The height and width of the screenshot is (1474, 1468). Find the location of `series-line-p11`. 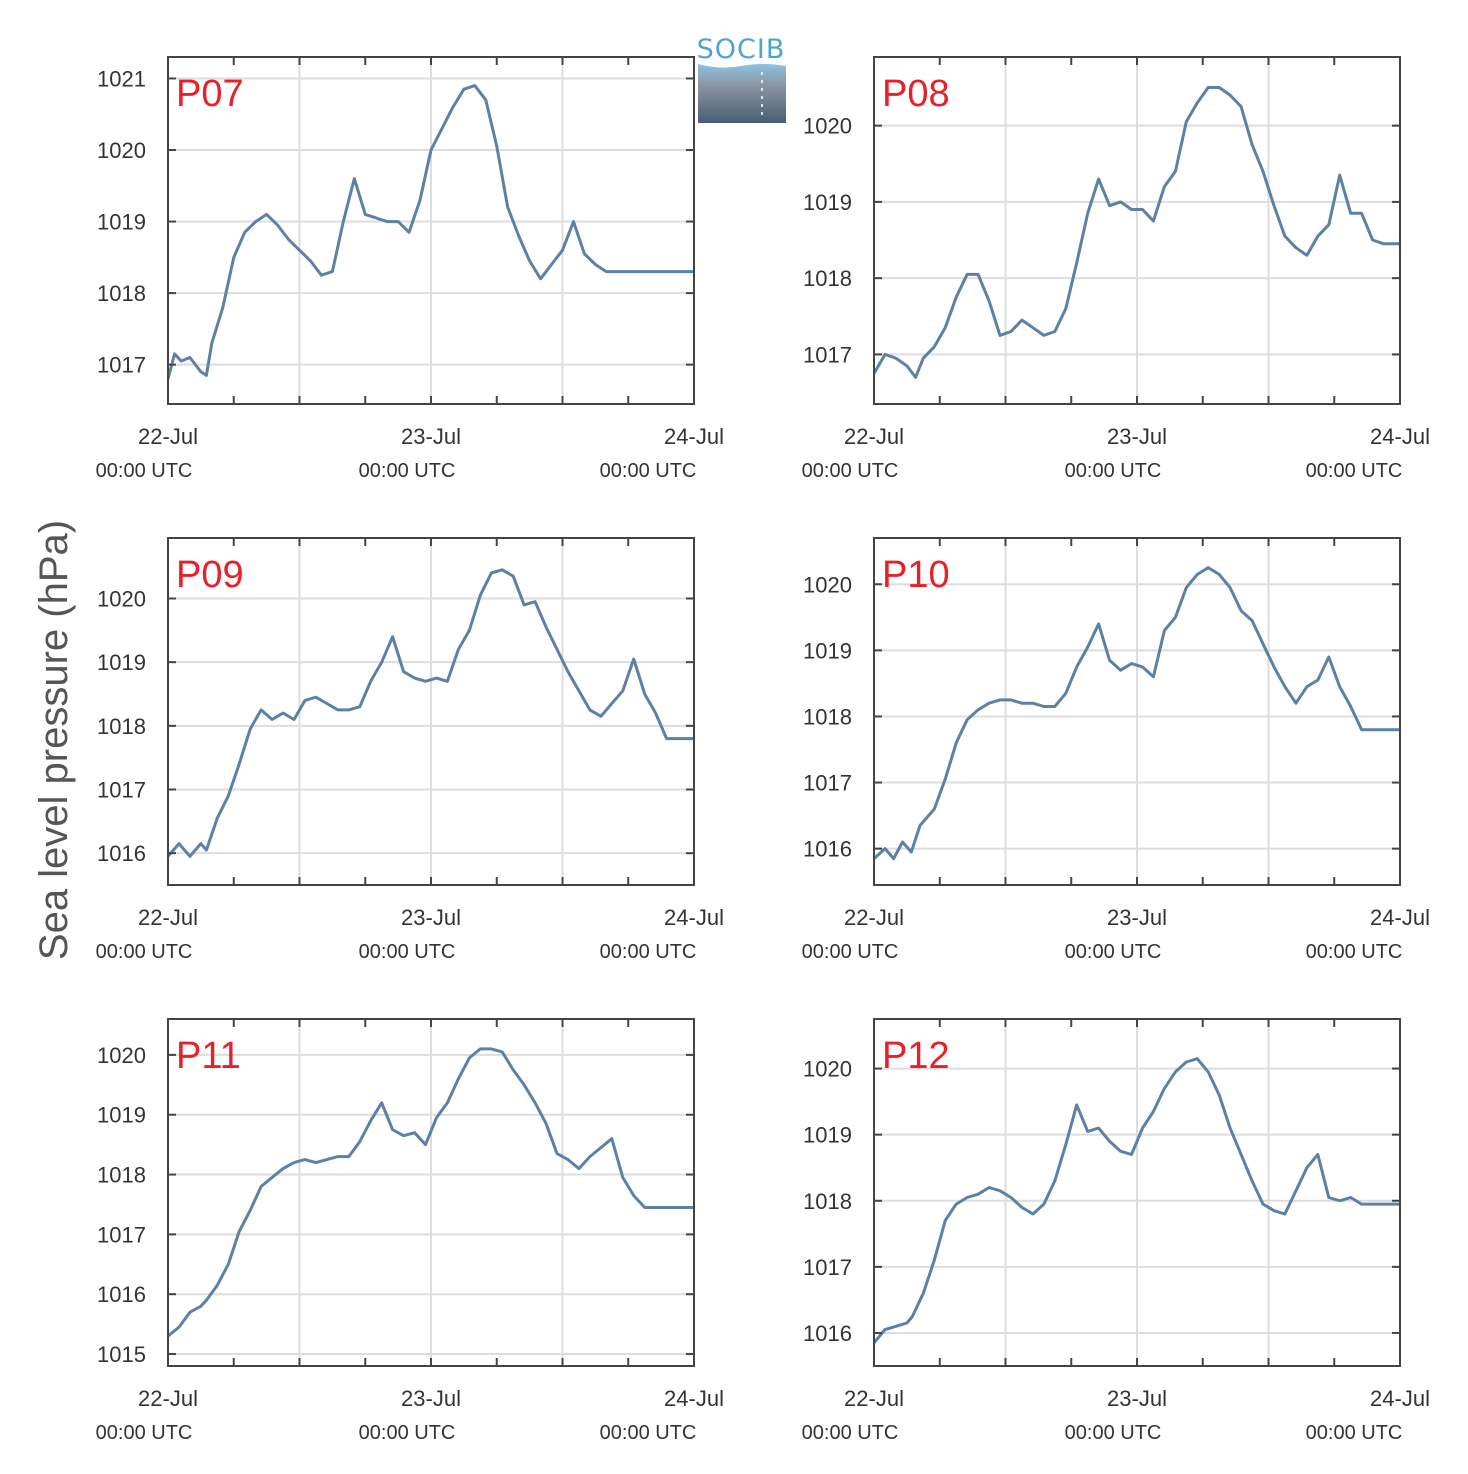

series-line-p11 is located at coordinates (431, 1192).